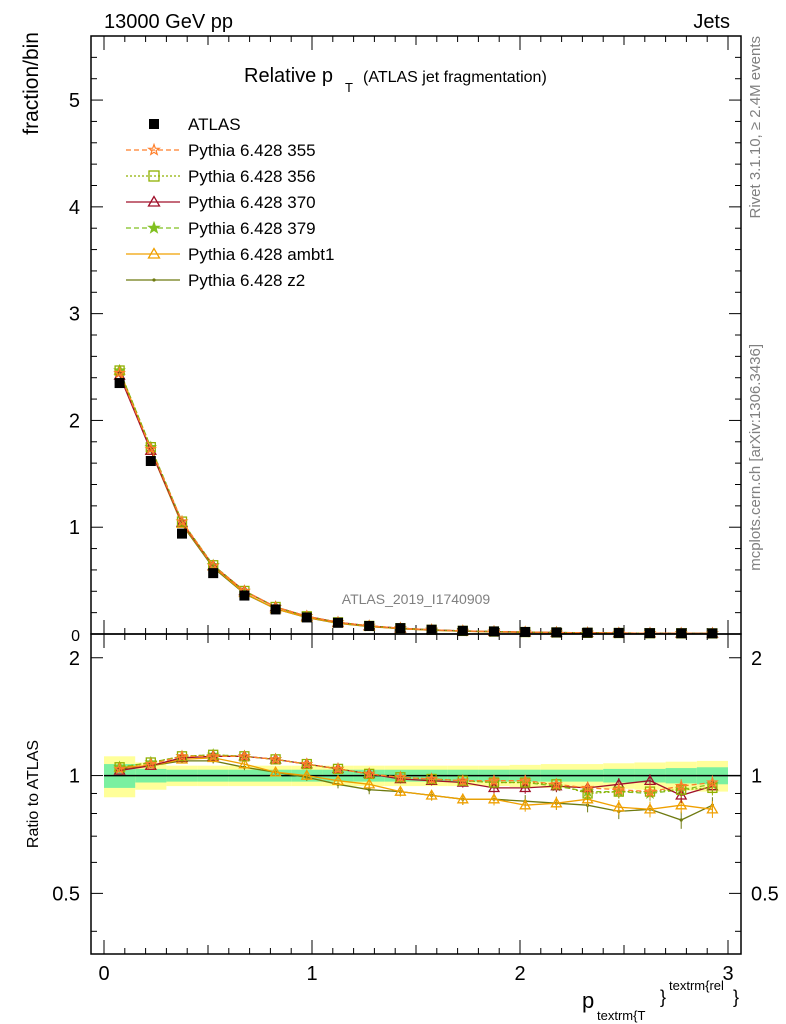 The height and width of the screenshot is (1024, 786). Describe the element at coordinates (455, 77) in the screenshot. I see `title-rest: (ATLAS jet fragmentation)` at that location.